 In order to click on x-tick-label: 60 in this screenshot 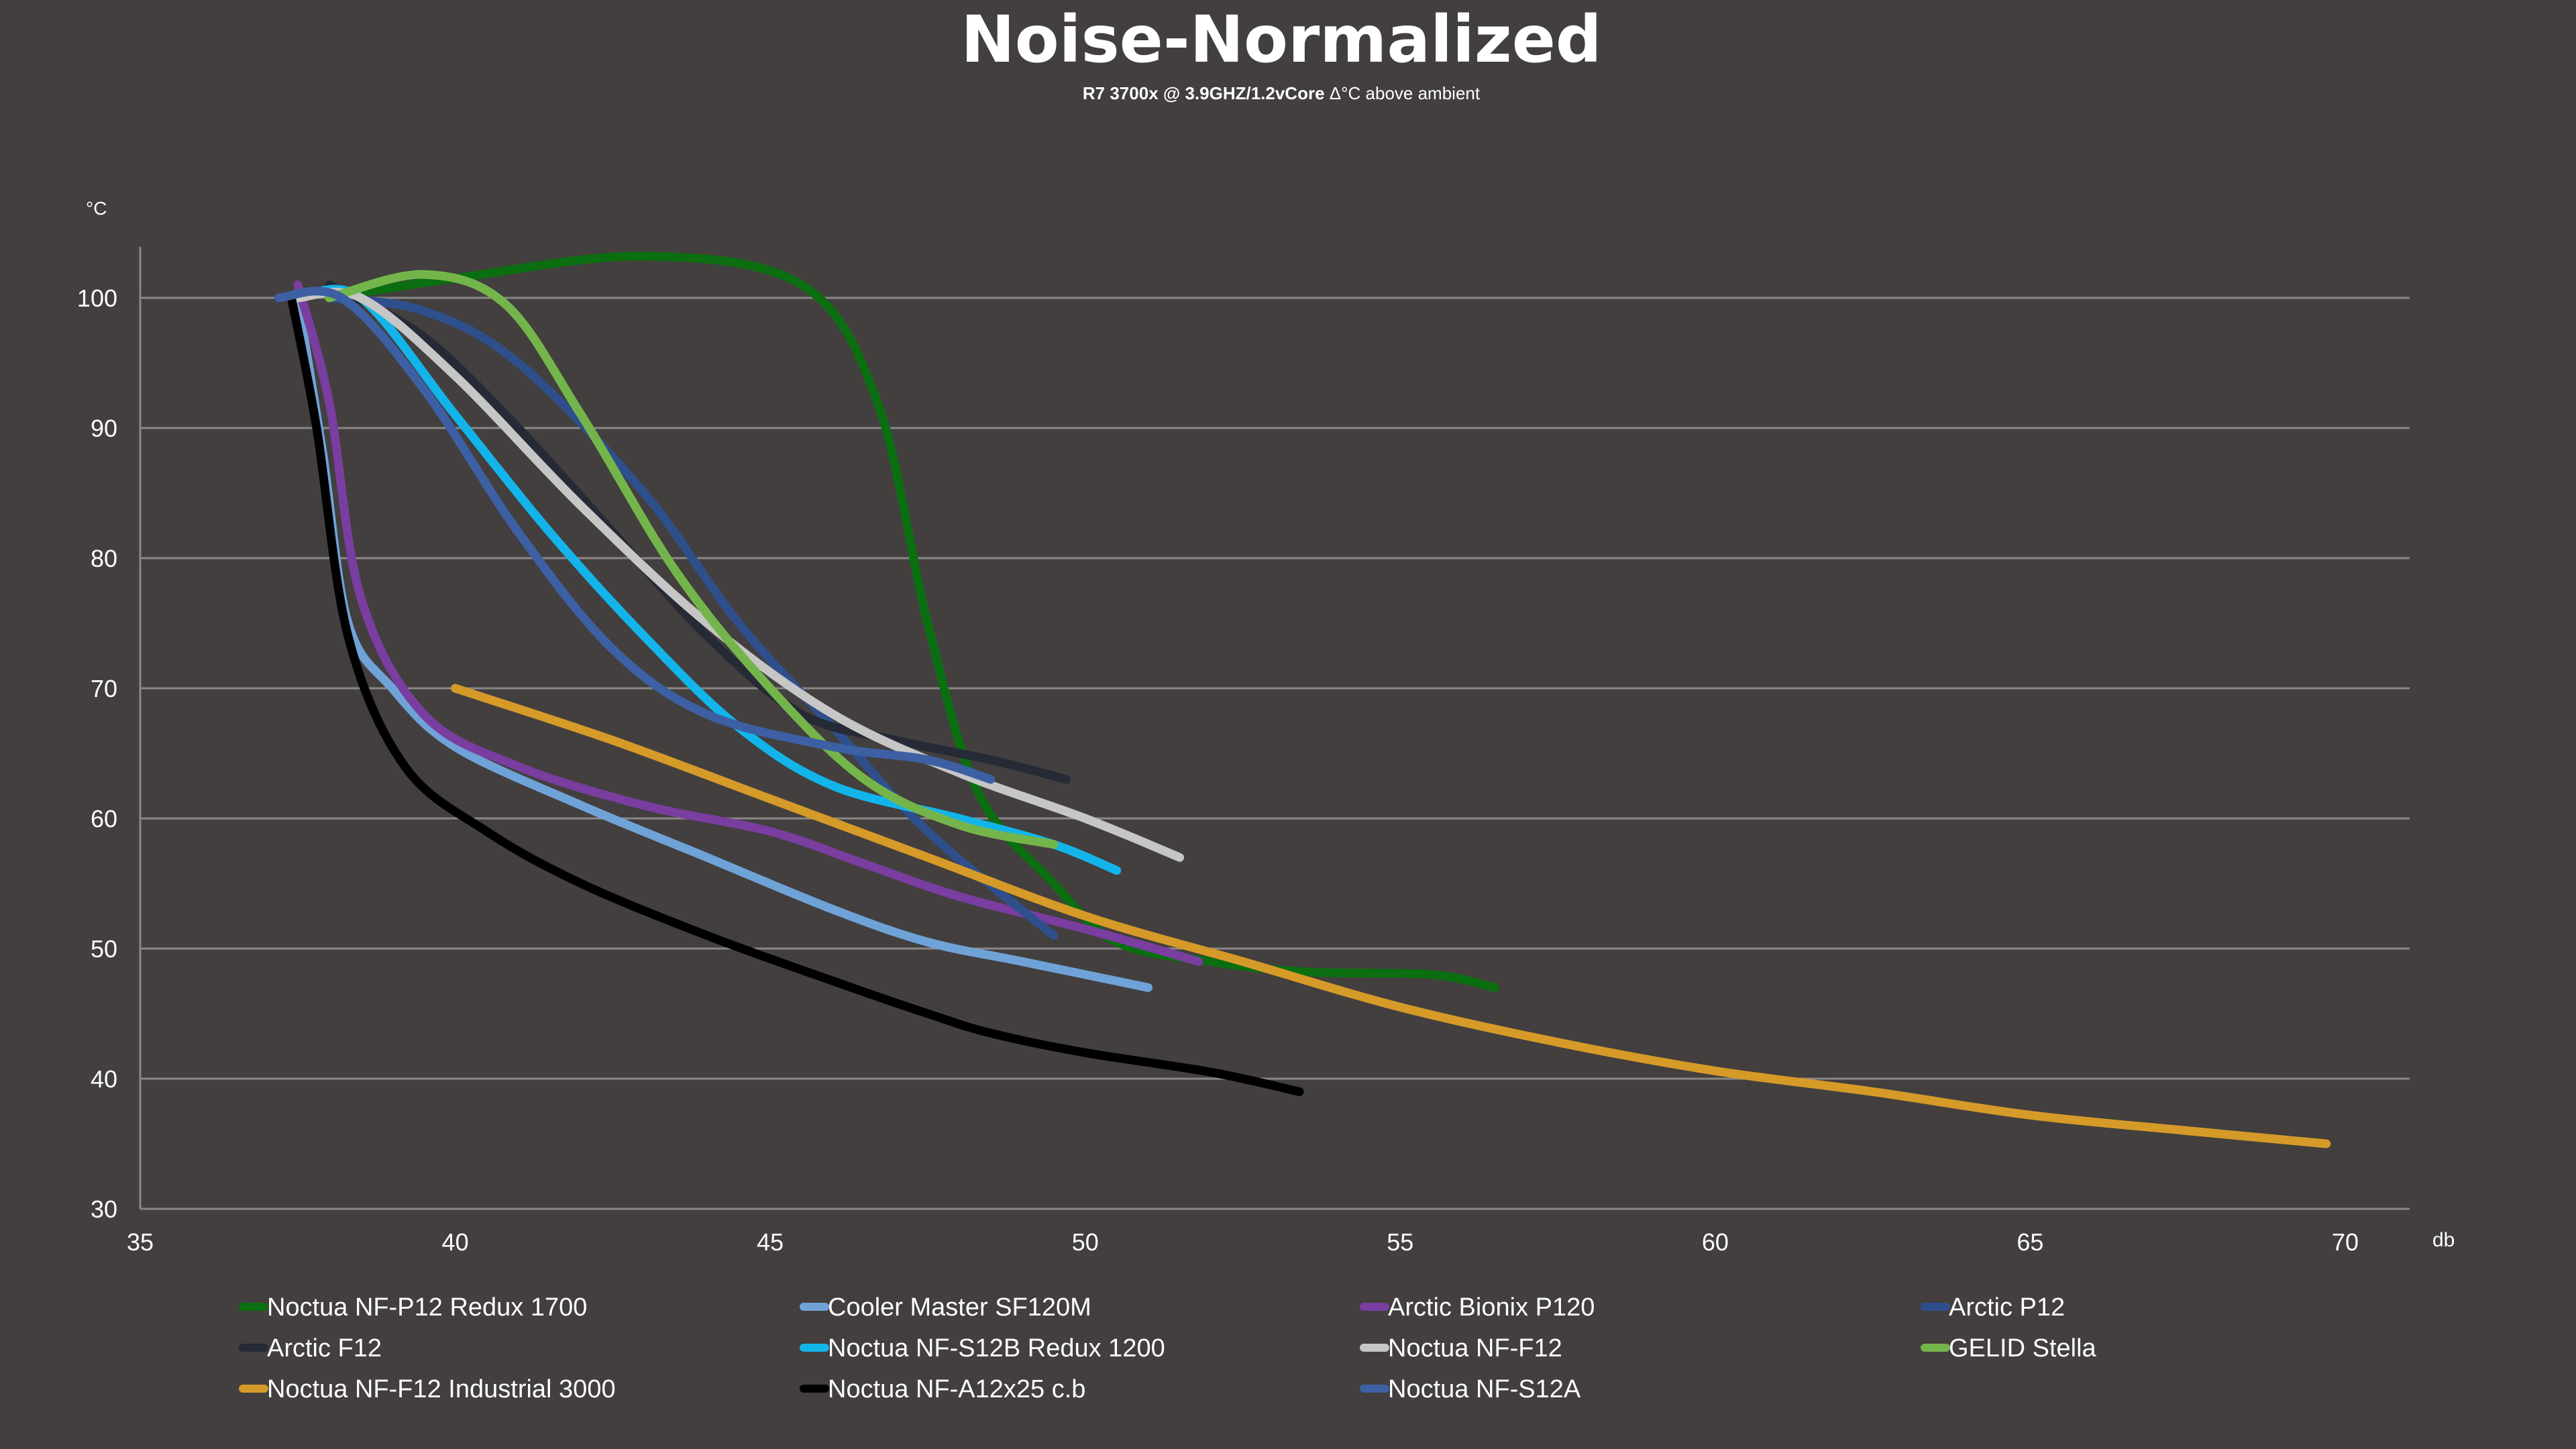, I will do `click(1715, 1242)`.